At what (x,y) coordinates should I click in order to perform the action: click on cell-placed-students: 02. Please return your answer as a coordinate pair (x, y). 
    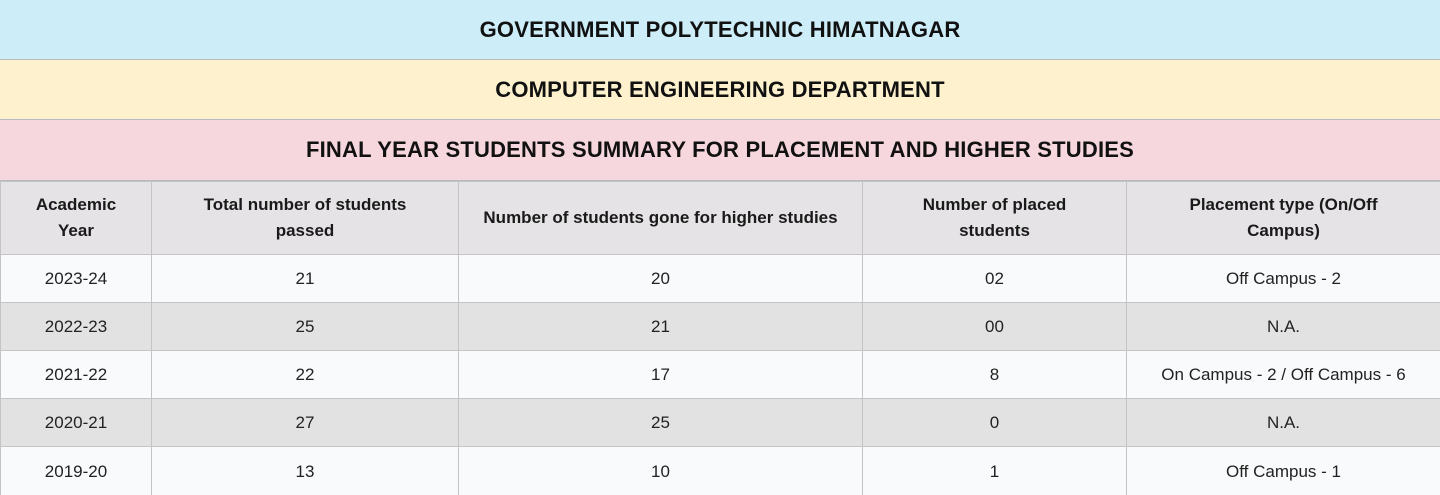
    Looking at the image, I should click on (994, 278).